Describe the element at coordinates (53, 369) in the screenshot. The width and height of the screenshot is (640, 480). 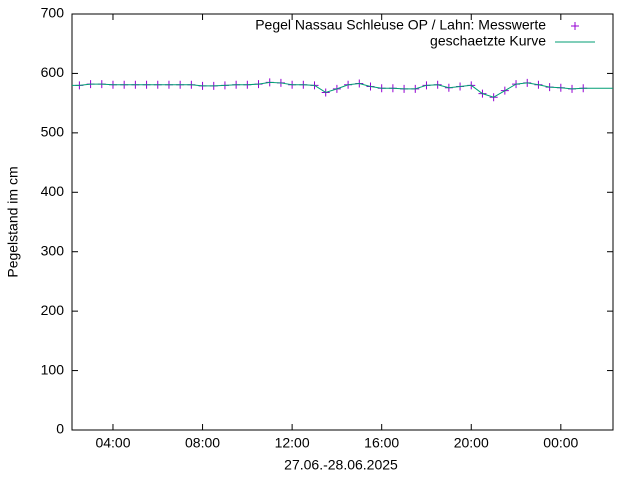
I see `y-tick-label: 100` at that location.